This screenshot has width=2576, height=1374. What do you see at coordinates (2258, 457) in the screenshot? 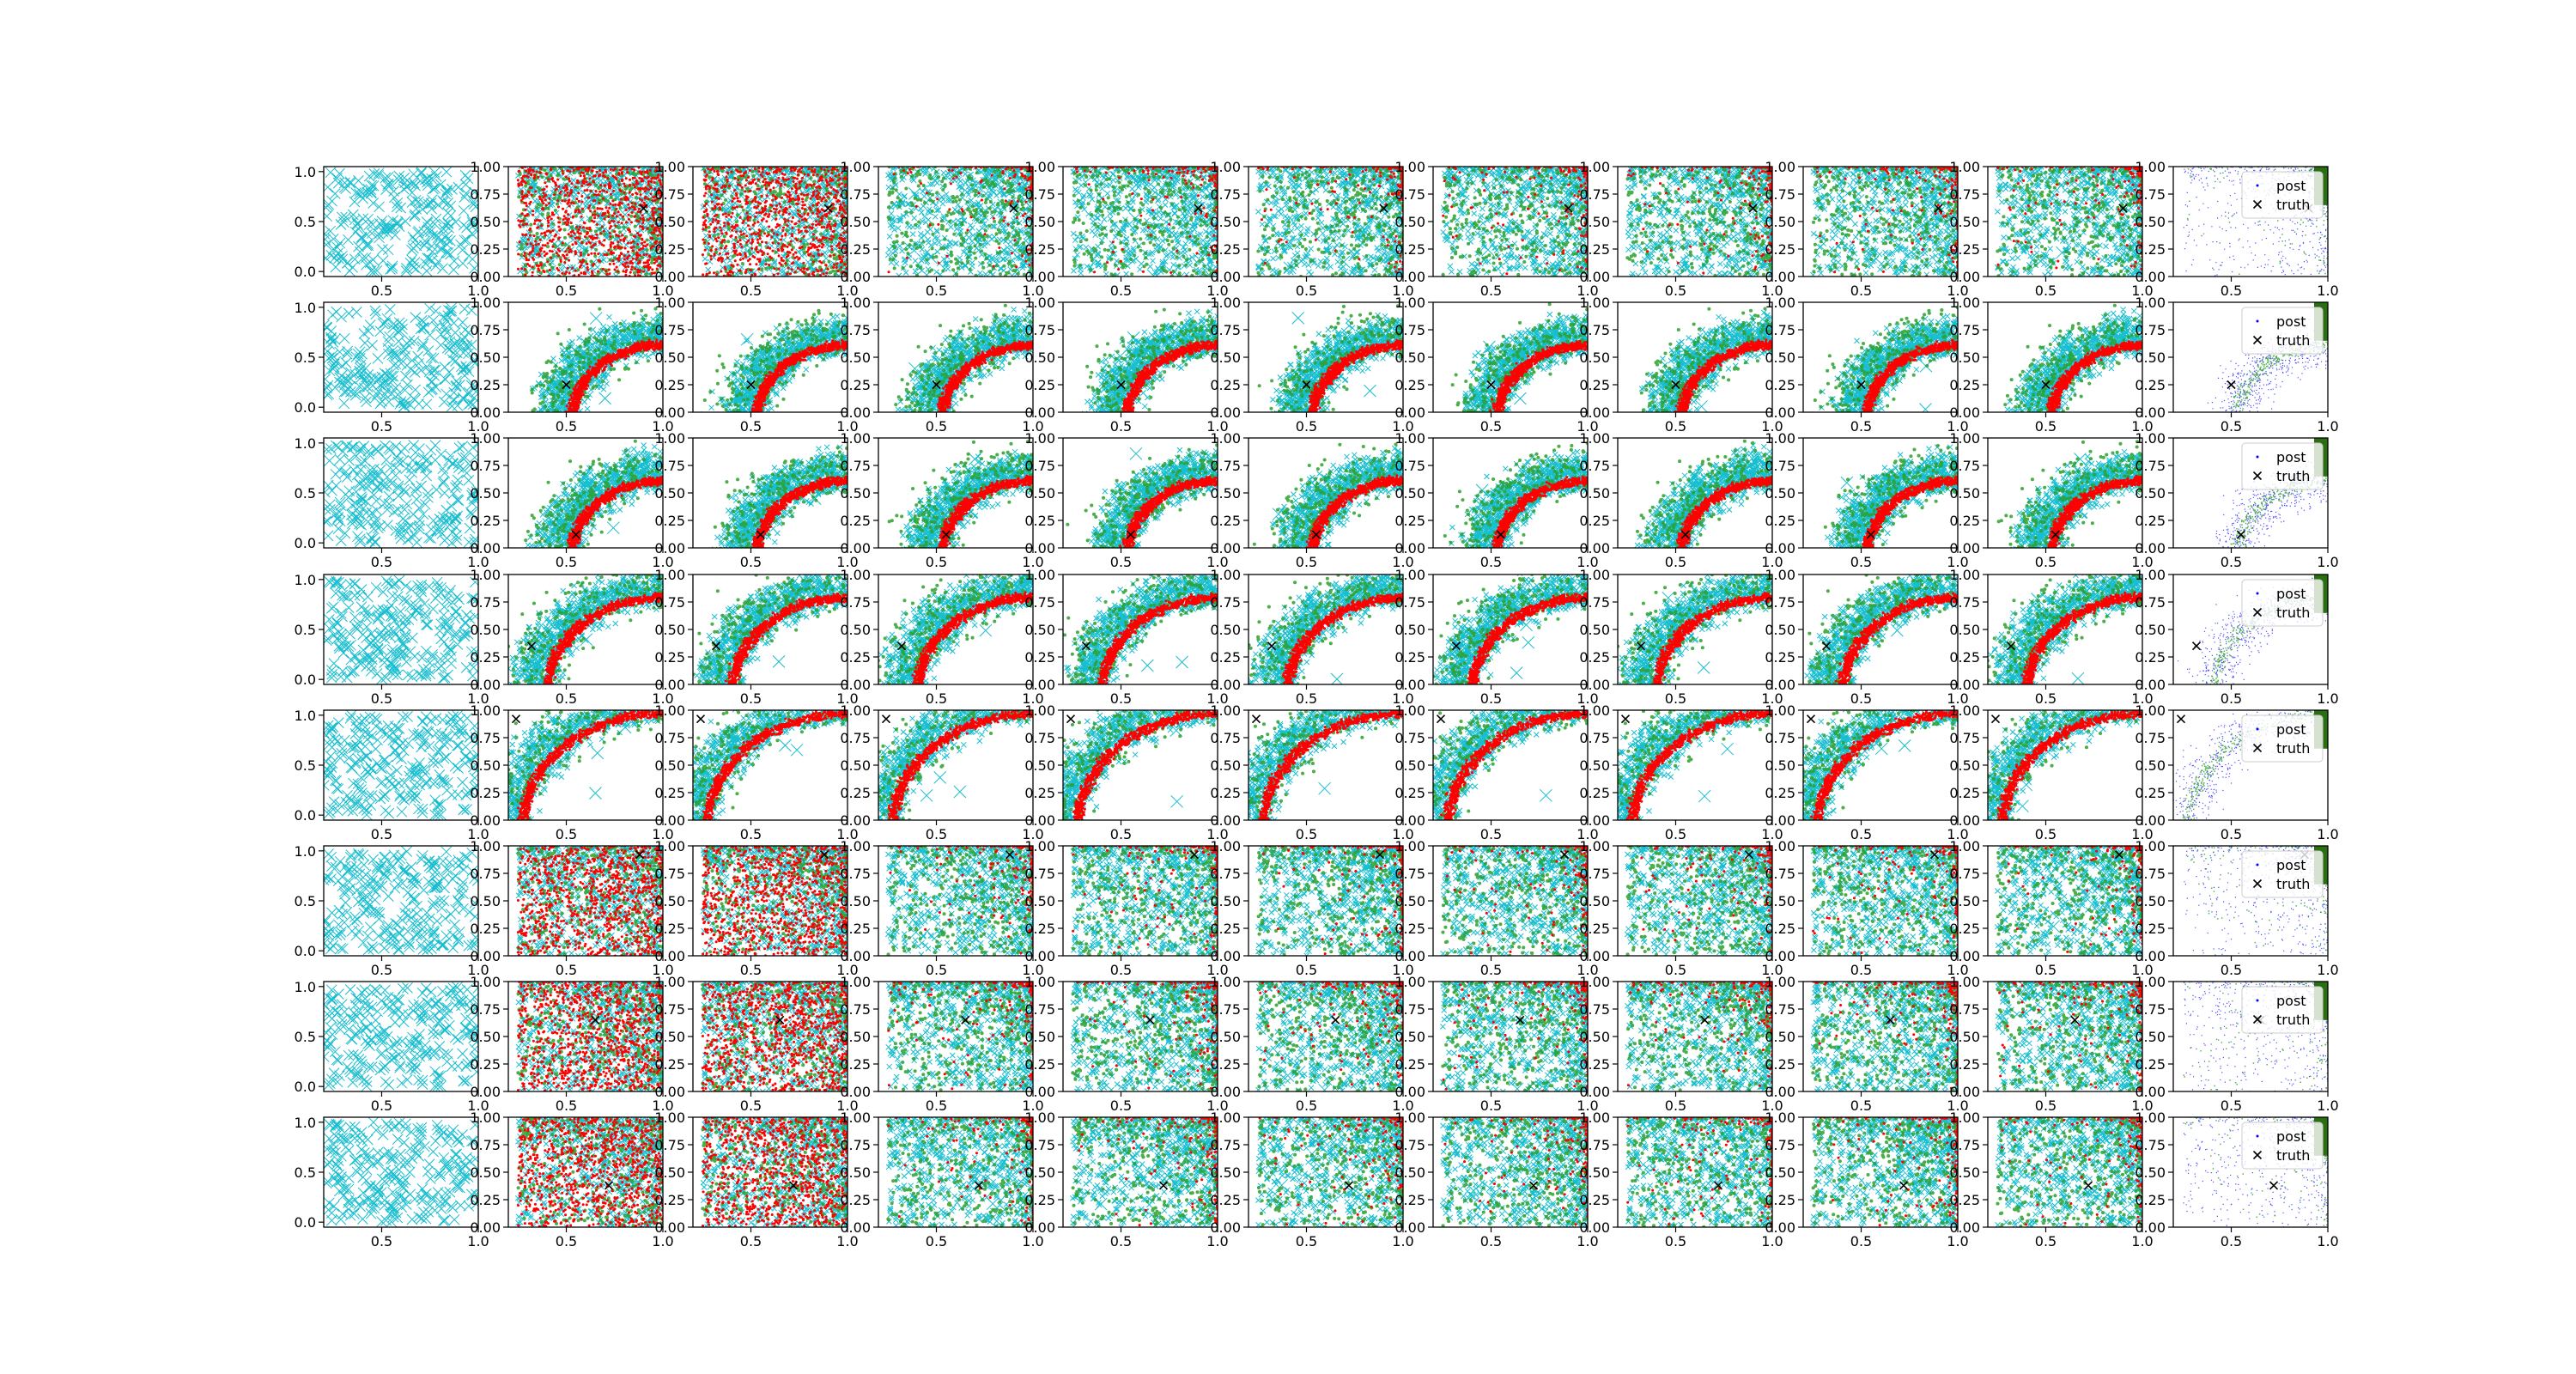
I see `legend-post-marker` at bounding box center [2258, 457].